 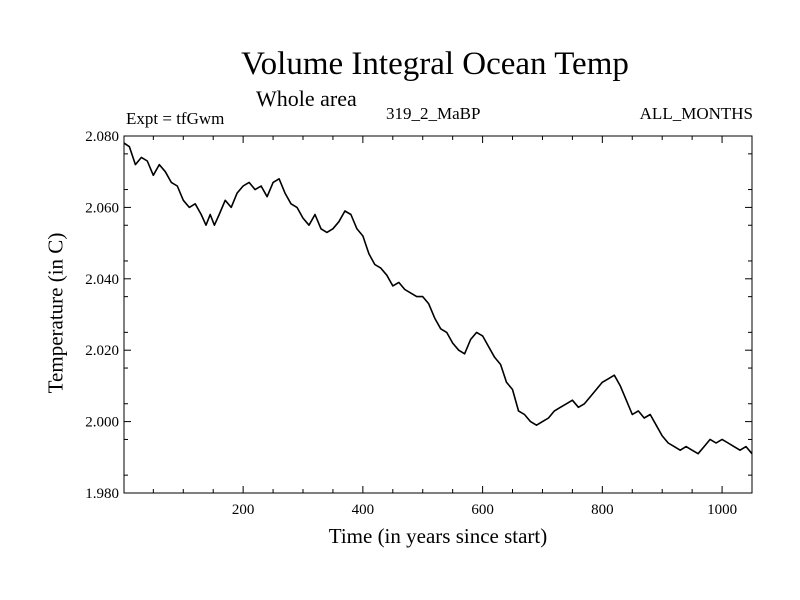 I want to click on months-label: ALL_MONTHS, so click(x=696, y=113).